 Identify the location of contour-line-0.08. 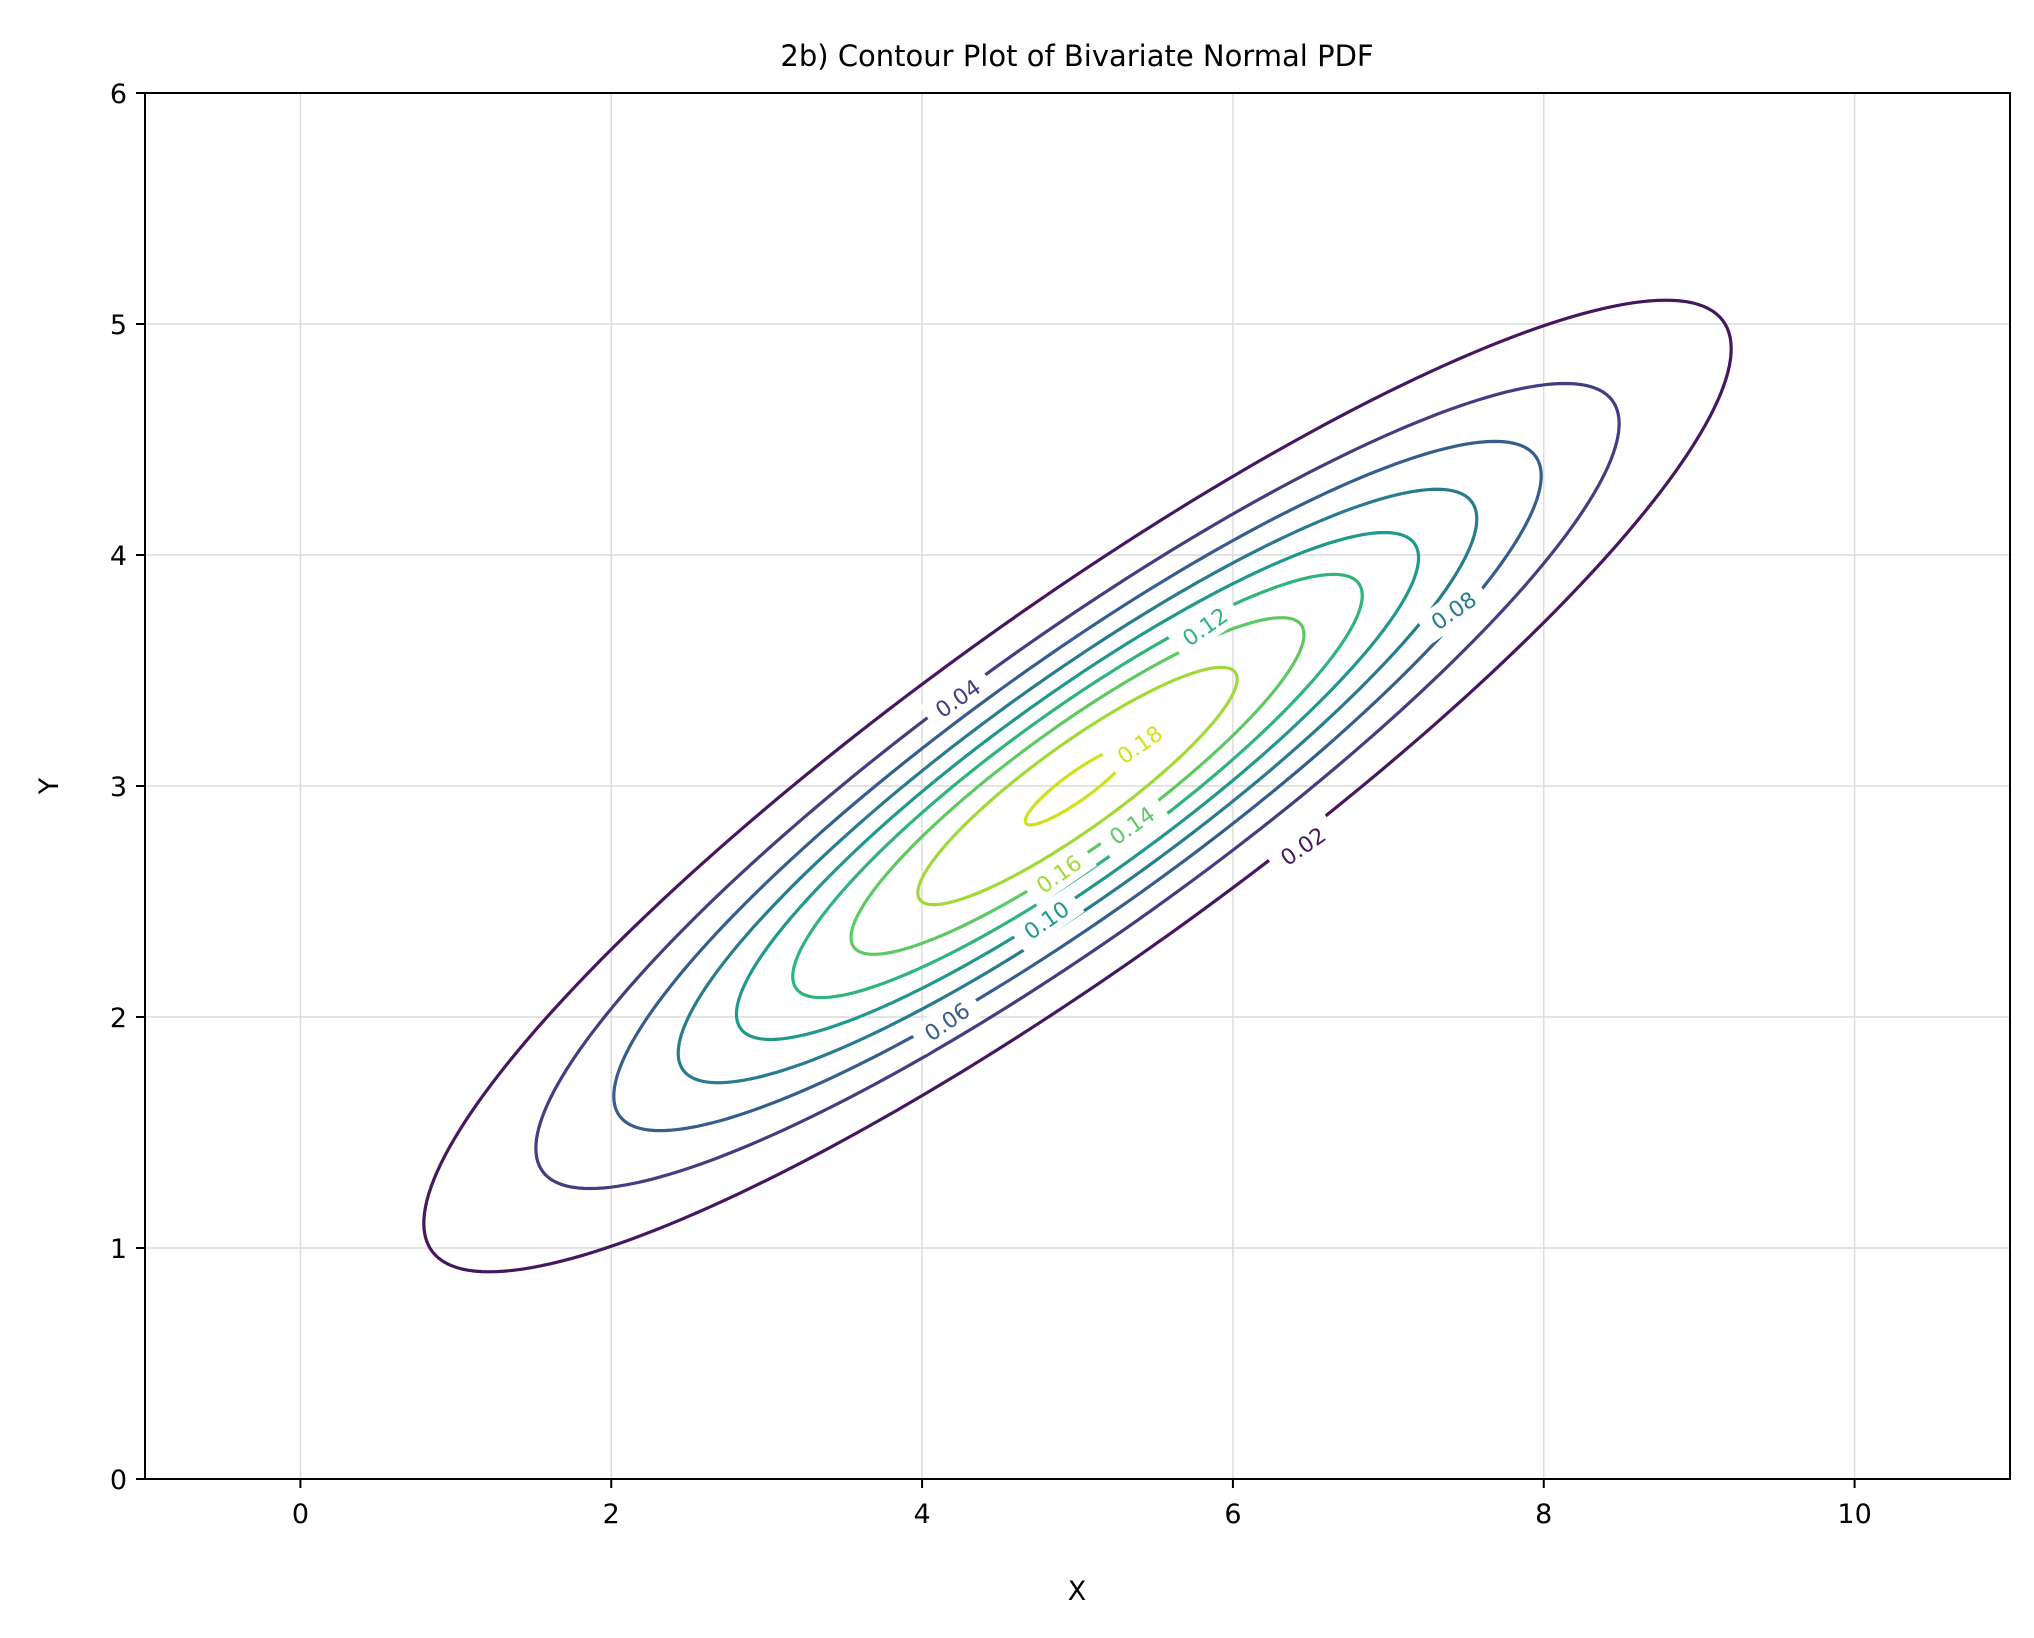
(1077, 786).